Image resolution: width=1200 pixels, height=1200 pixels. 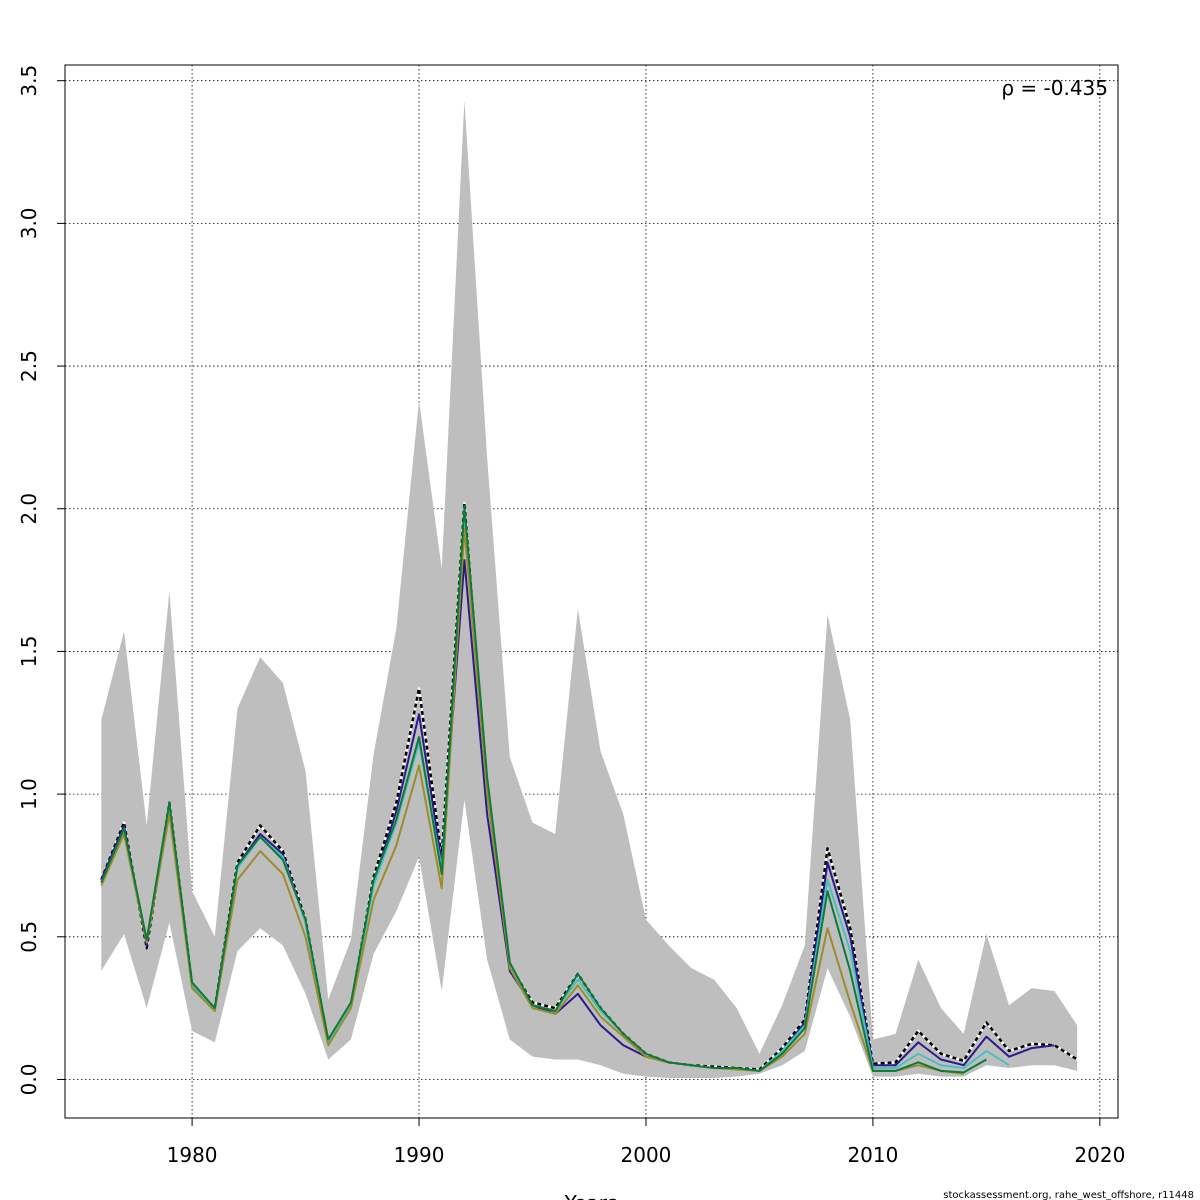 I want to click on x-axis: 1980 1990 2000 2010 2020, so click(x=646, y=1142).